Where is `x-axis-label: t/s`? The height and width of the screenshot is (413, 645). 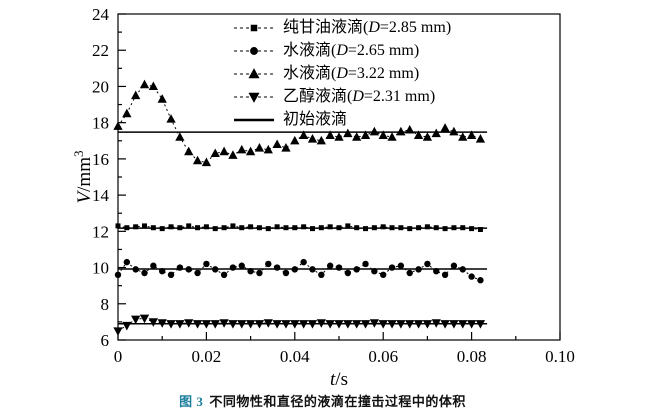 x-axis-label: t/s is located at coordinates (339, 379).